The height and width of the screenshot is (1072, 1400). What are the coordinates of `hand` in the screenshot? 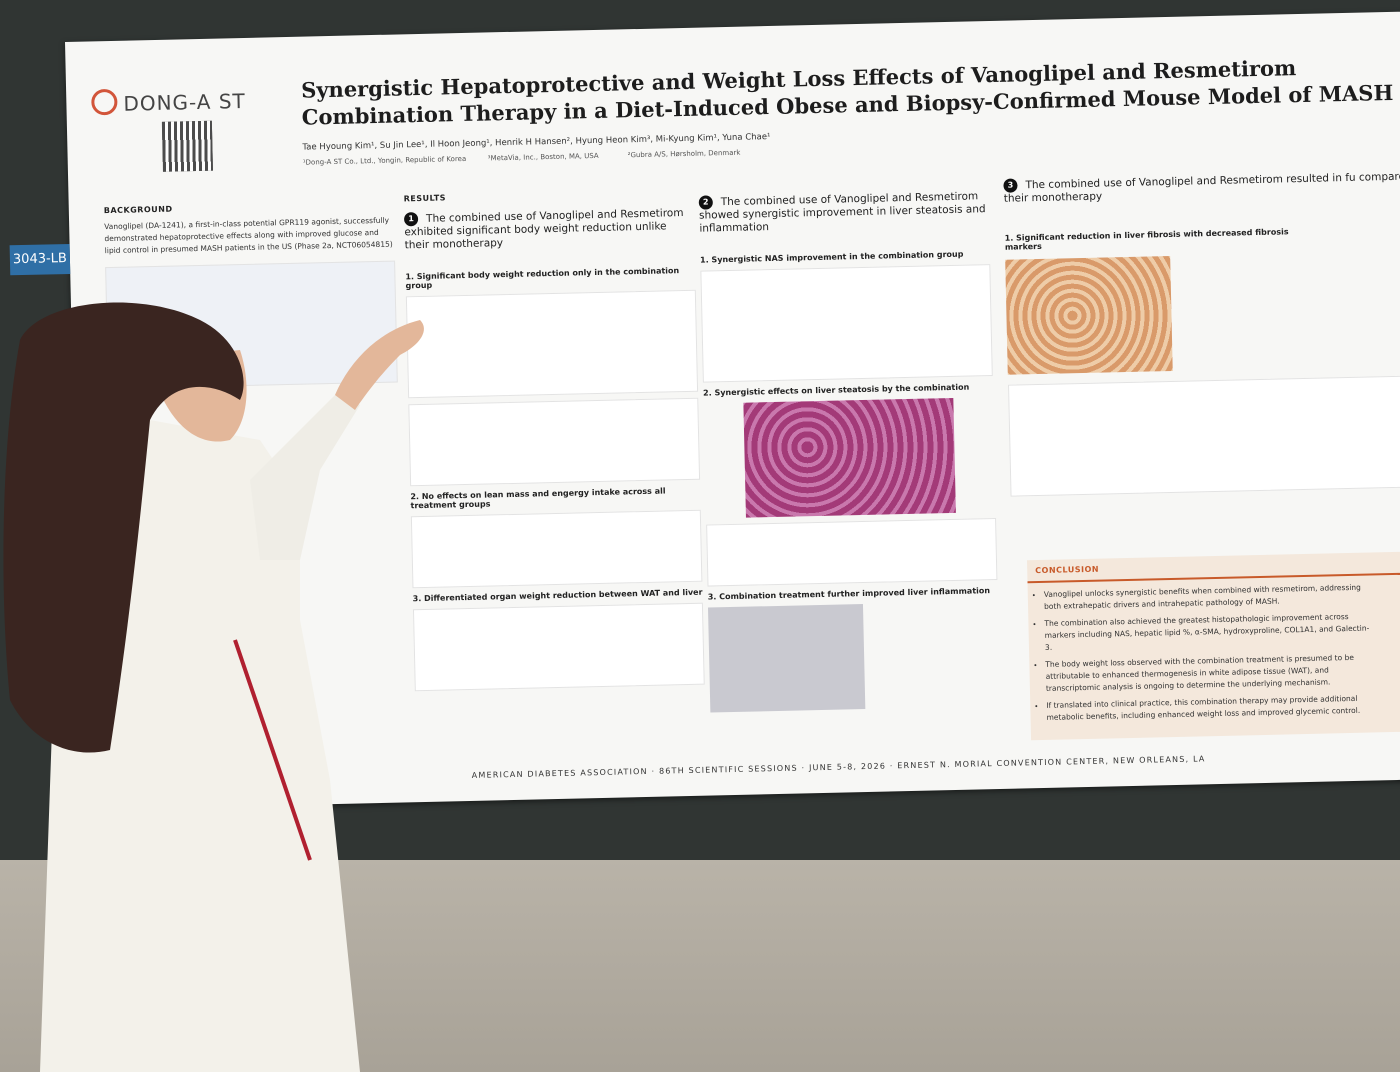 It's located at (379, 365).